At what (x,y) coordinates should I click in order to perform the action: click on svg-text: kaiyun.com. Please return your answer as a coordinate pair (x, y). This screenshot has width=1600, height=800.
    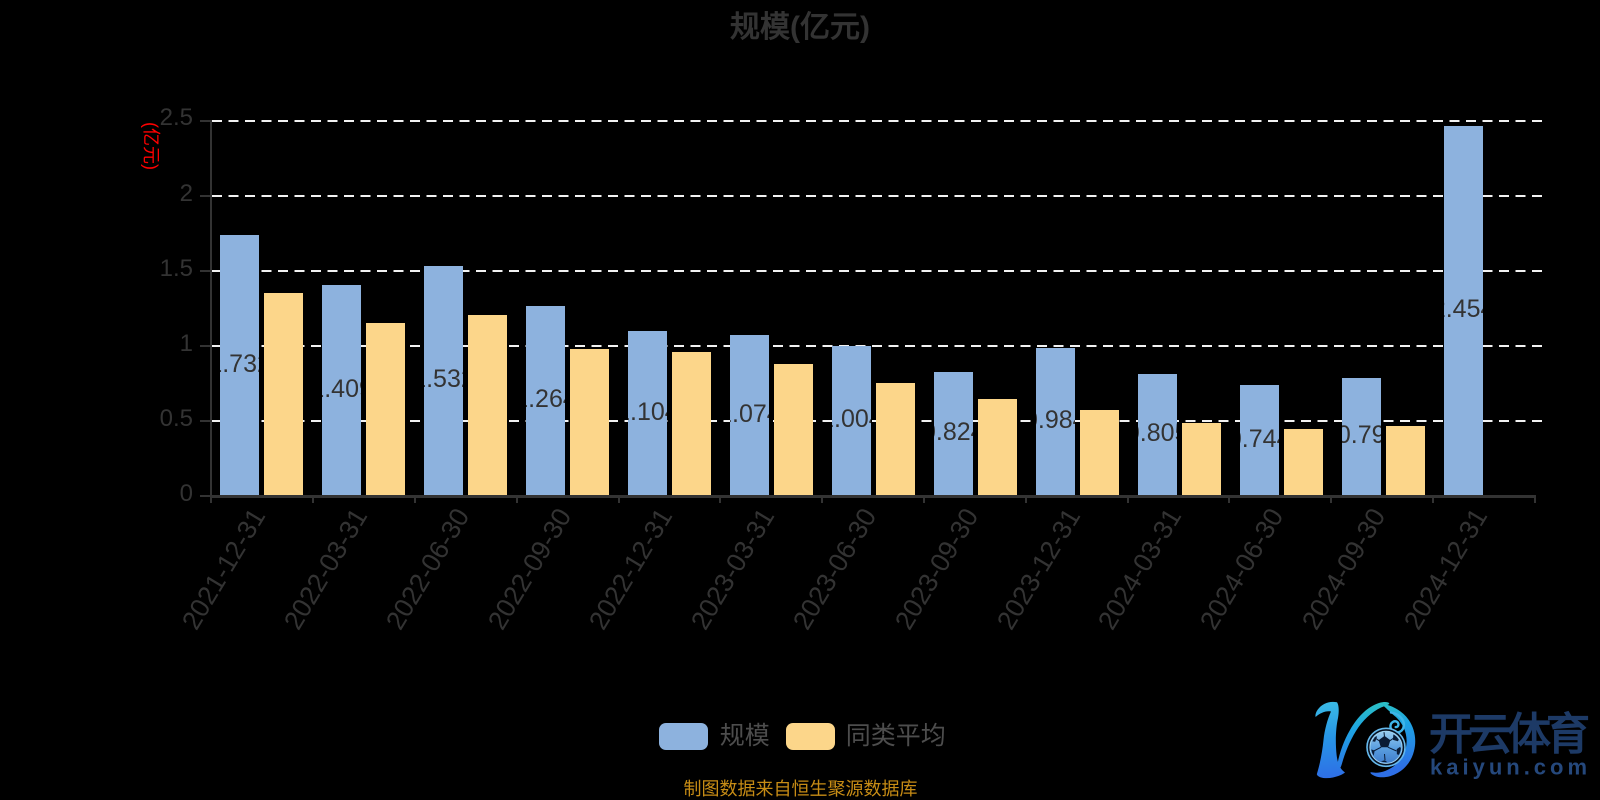
    Looking at the image, I should click on (1510, 767).